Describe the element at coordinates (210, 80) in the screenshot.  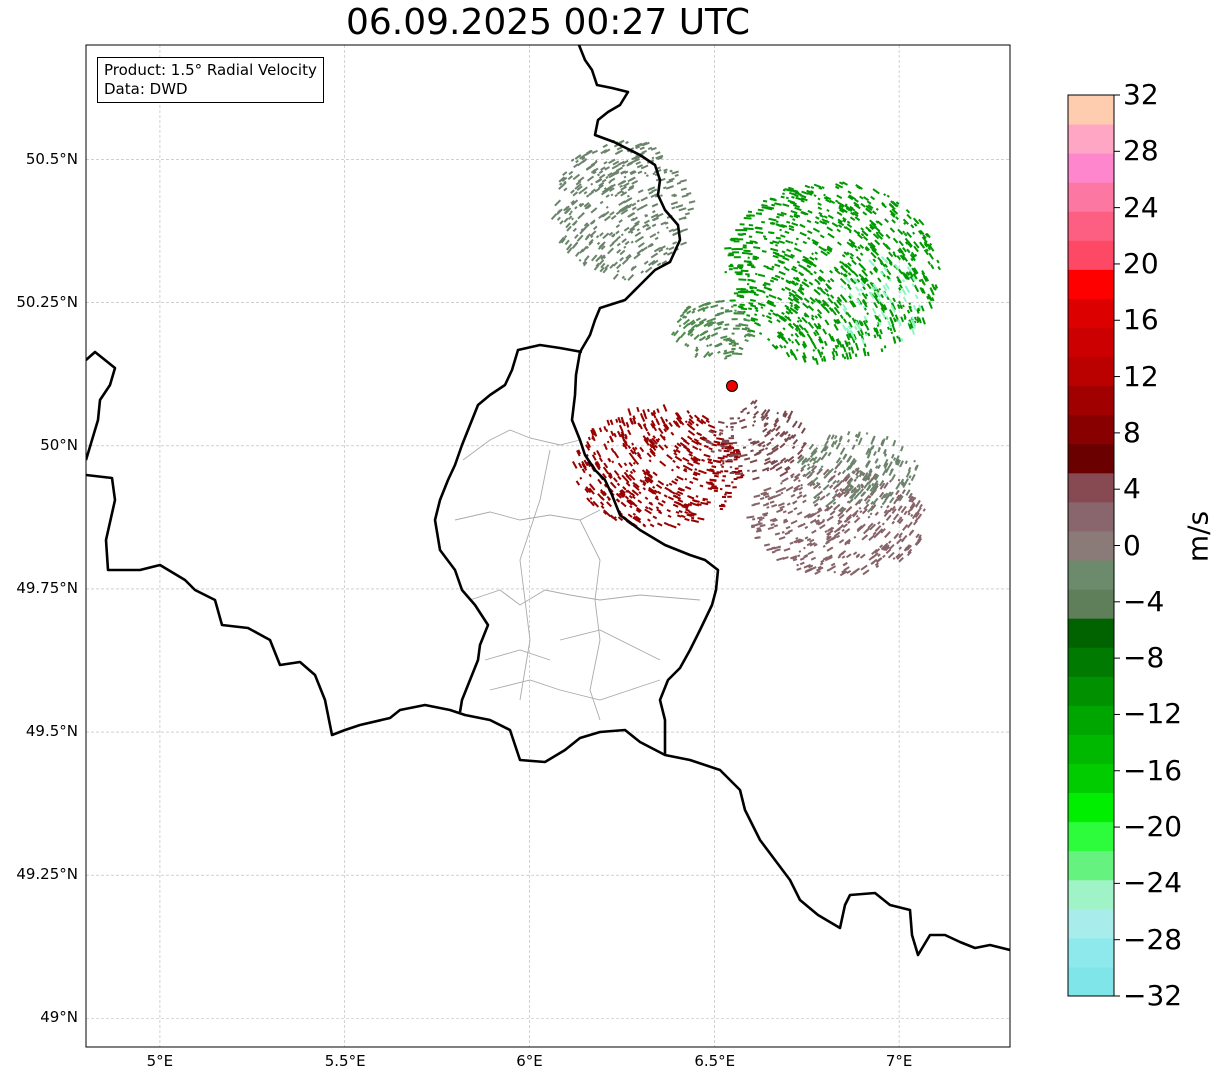
I see `product-info-box: Product: 1.5° Radial Velocity Data: DWD` at that location.